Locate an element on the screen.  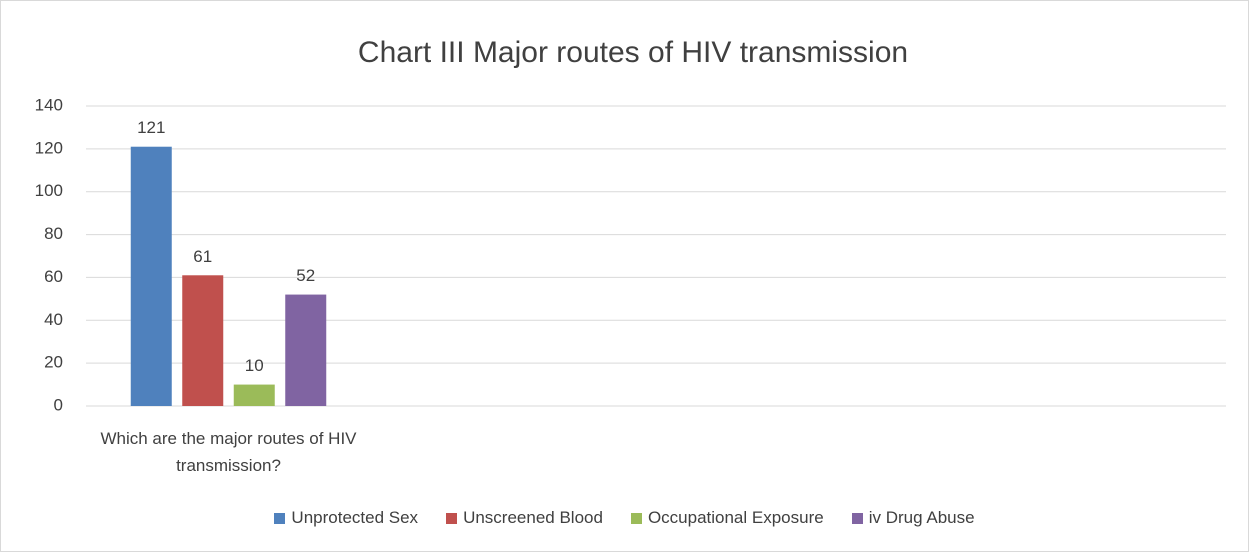
y-tick-label: 20 is located at coordinates (53, 362).